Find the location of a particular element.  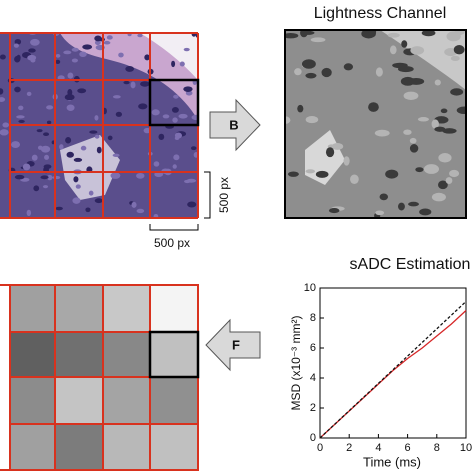

y-tick-label: 10 is located at coordinates (310, 288).